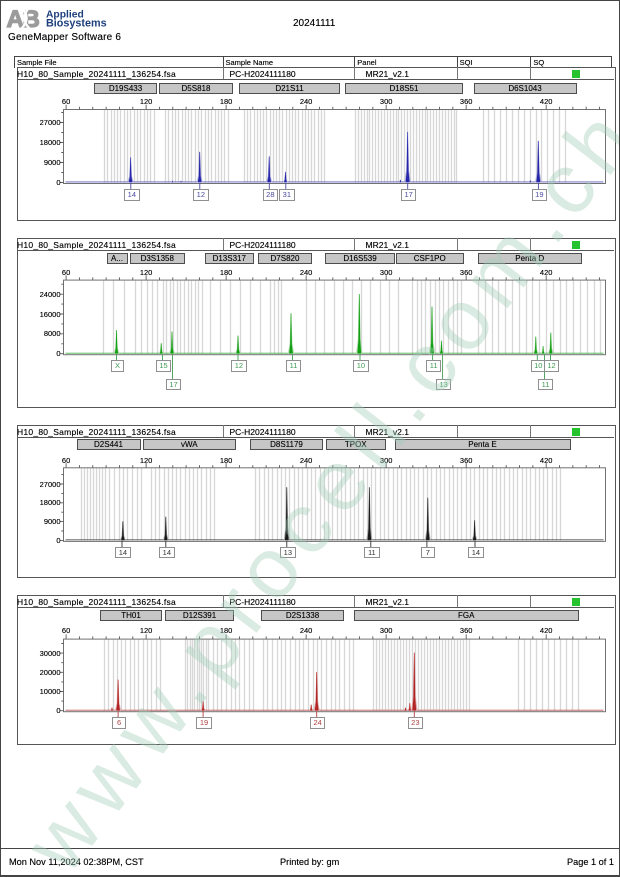 The height and width of the screenshot is (877, 620). What do you see at coordinates (76, 24) in the screenshot?
I see `svg-text: Biosystems` at bounding box center [76, 24].